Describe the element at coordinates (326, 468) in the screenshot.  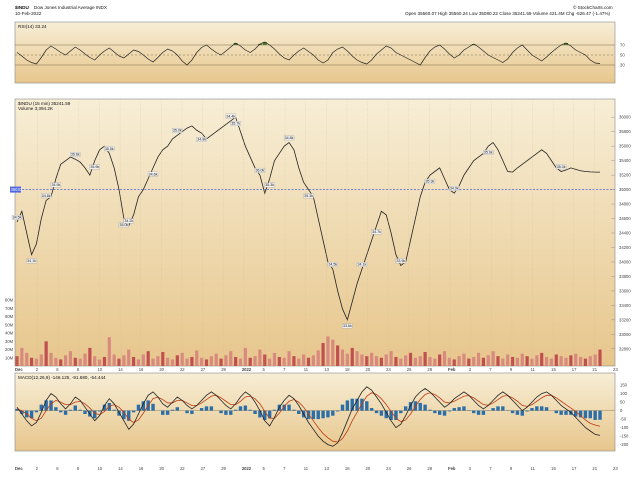
I see `x-tick-label-lower: 13` at that location.